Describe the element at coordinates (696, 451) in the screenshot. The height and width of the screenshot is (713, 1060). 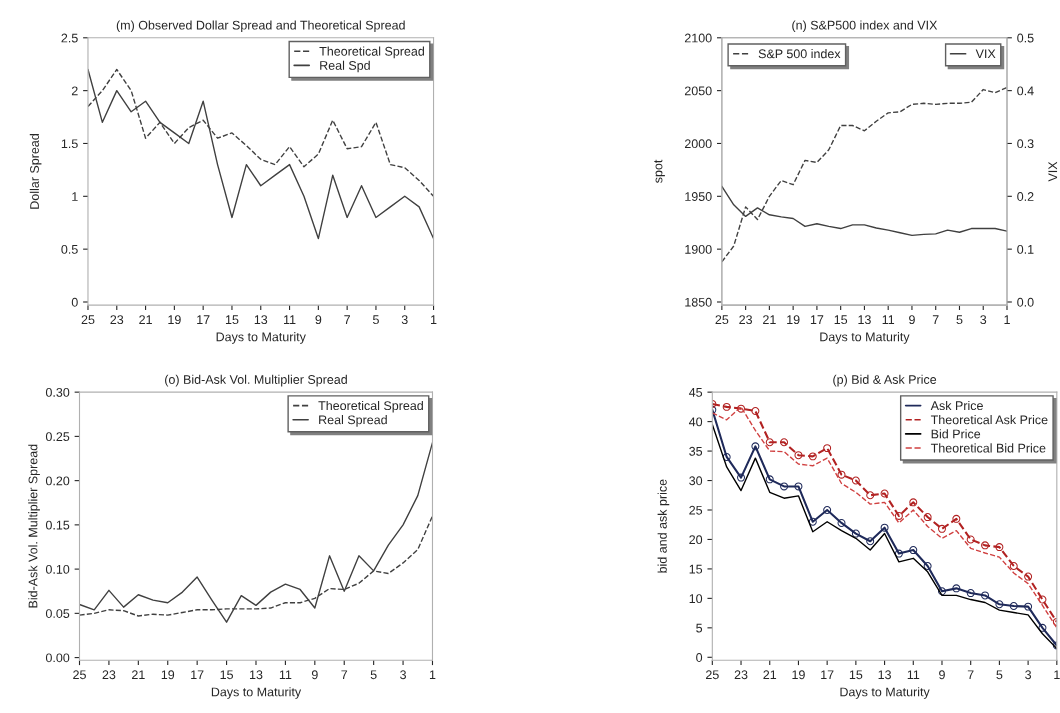
I see `y-tick-label: 35` at that location.